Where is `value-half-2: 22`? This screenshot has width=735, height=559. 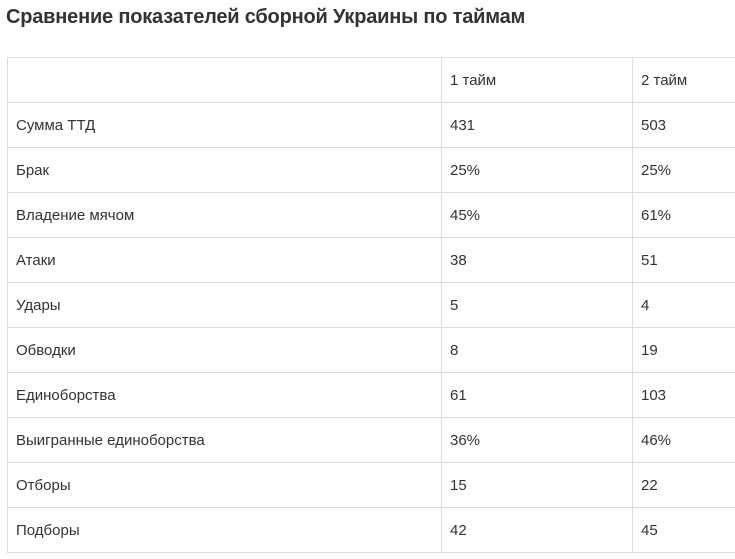
value-half-2: 22 is located at coordinates (683, 485).